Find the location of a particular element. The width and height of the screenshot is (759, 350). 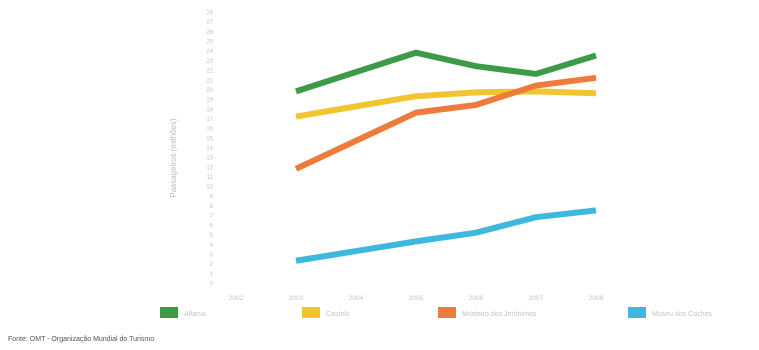

x-tick-label: 2006 is located at coordinates (476, 298).